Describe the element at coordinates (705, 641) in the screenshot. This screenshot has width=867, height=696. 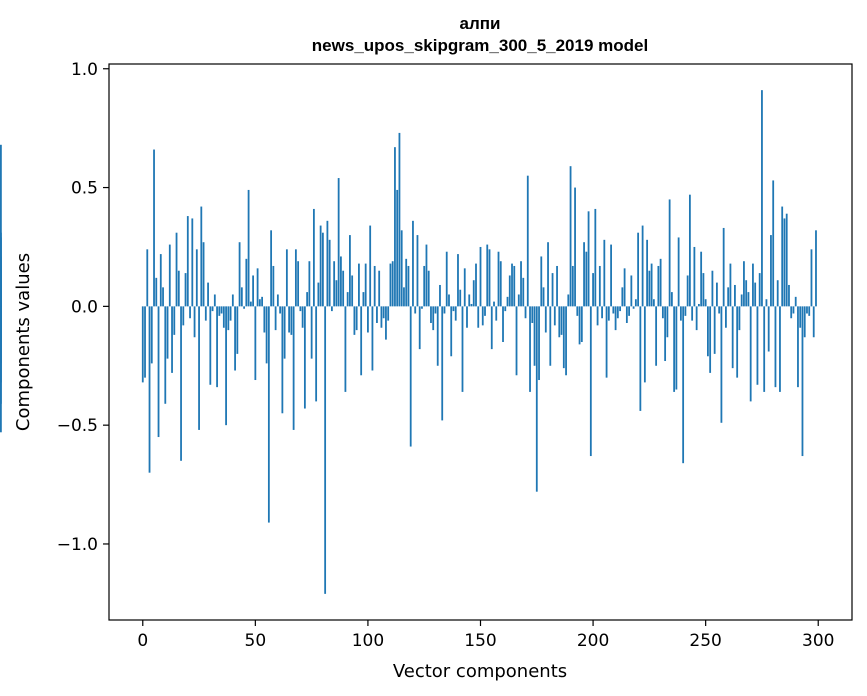
I see `x-tick-label-250: 250` at that location.